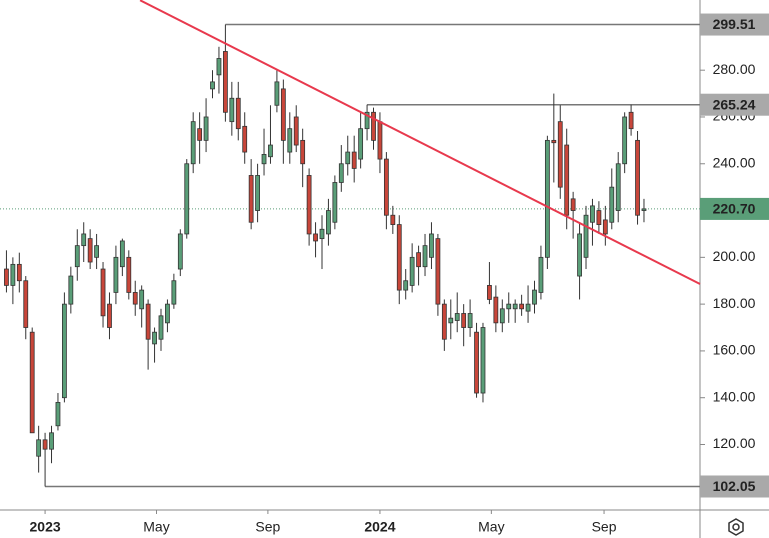 The width and height of the screenshot is (769, 538). What do you see at coordinates (734, 162) in the screenshot?
I see `y-tick-label: 240.00` at bounding box center [734, 162].